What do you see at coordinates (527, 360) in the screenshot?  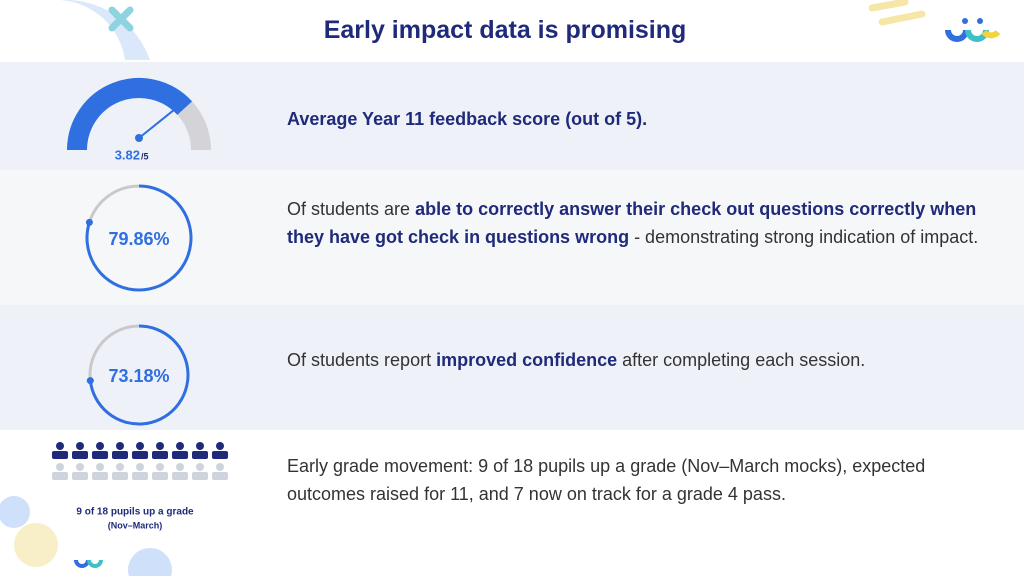 I see `highlight-text: improved confidence` at bounding box center [527, 360].